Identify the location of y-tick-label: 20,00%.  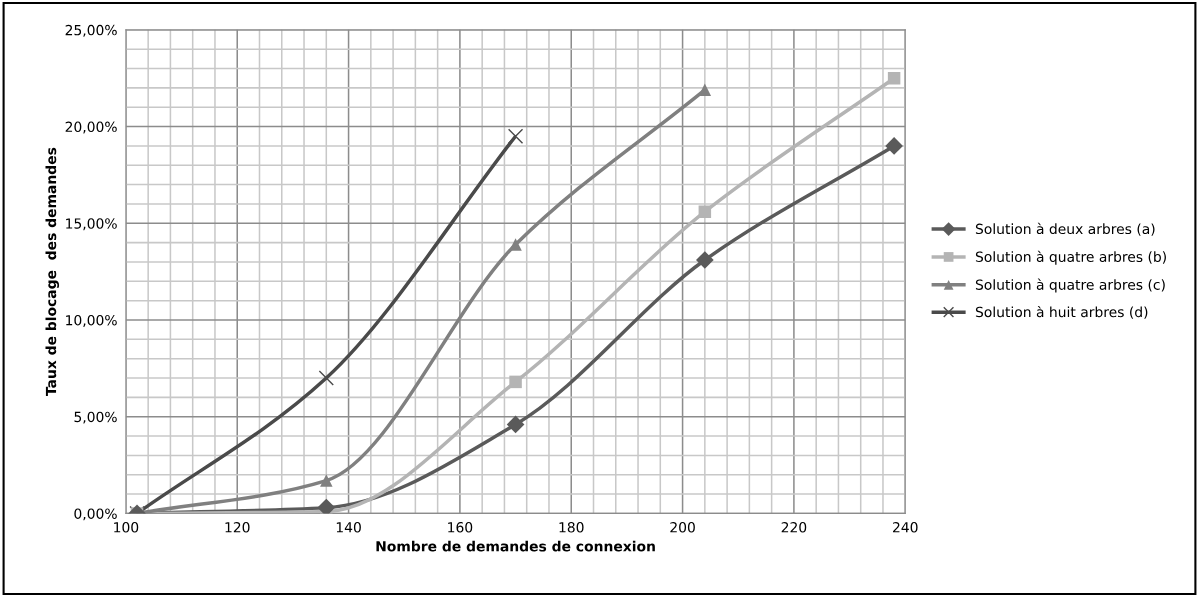
(91, 127).